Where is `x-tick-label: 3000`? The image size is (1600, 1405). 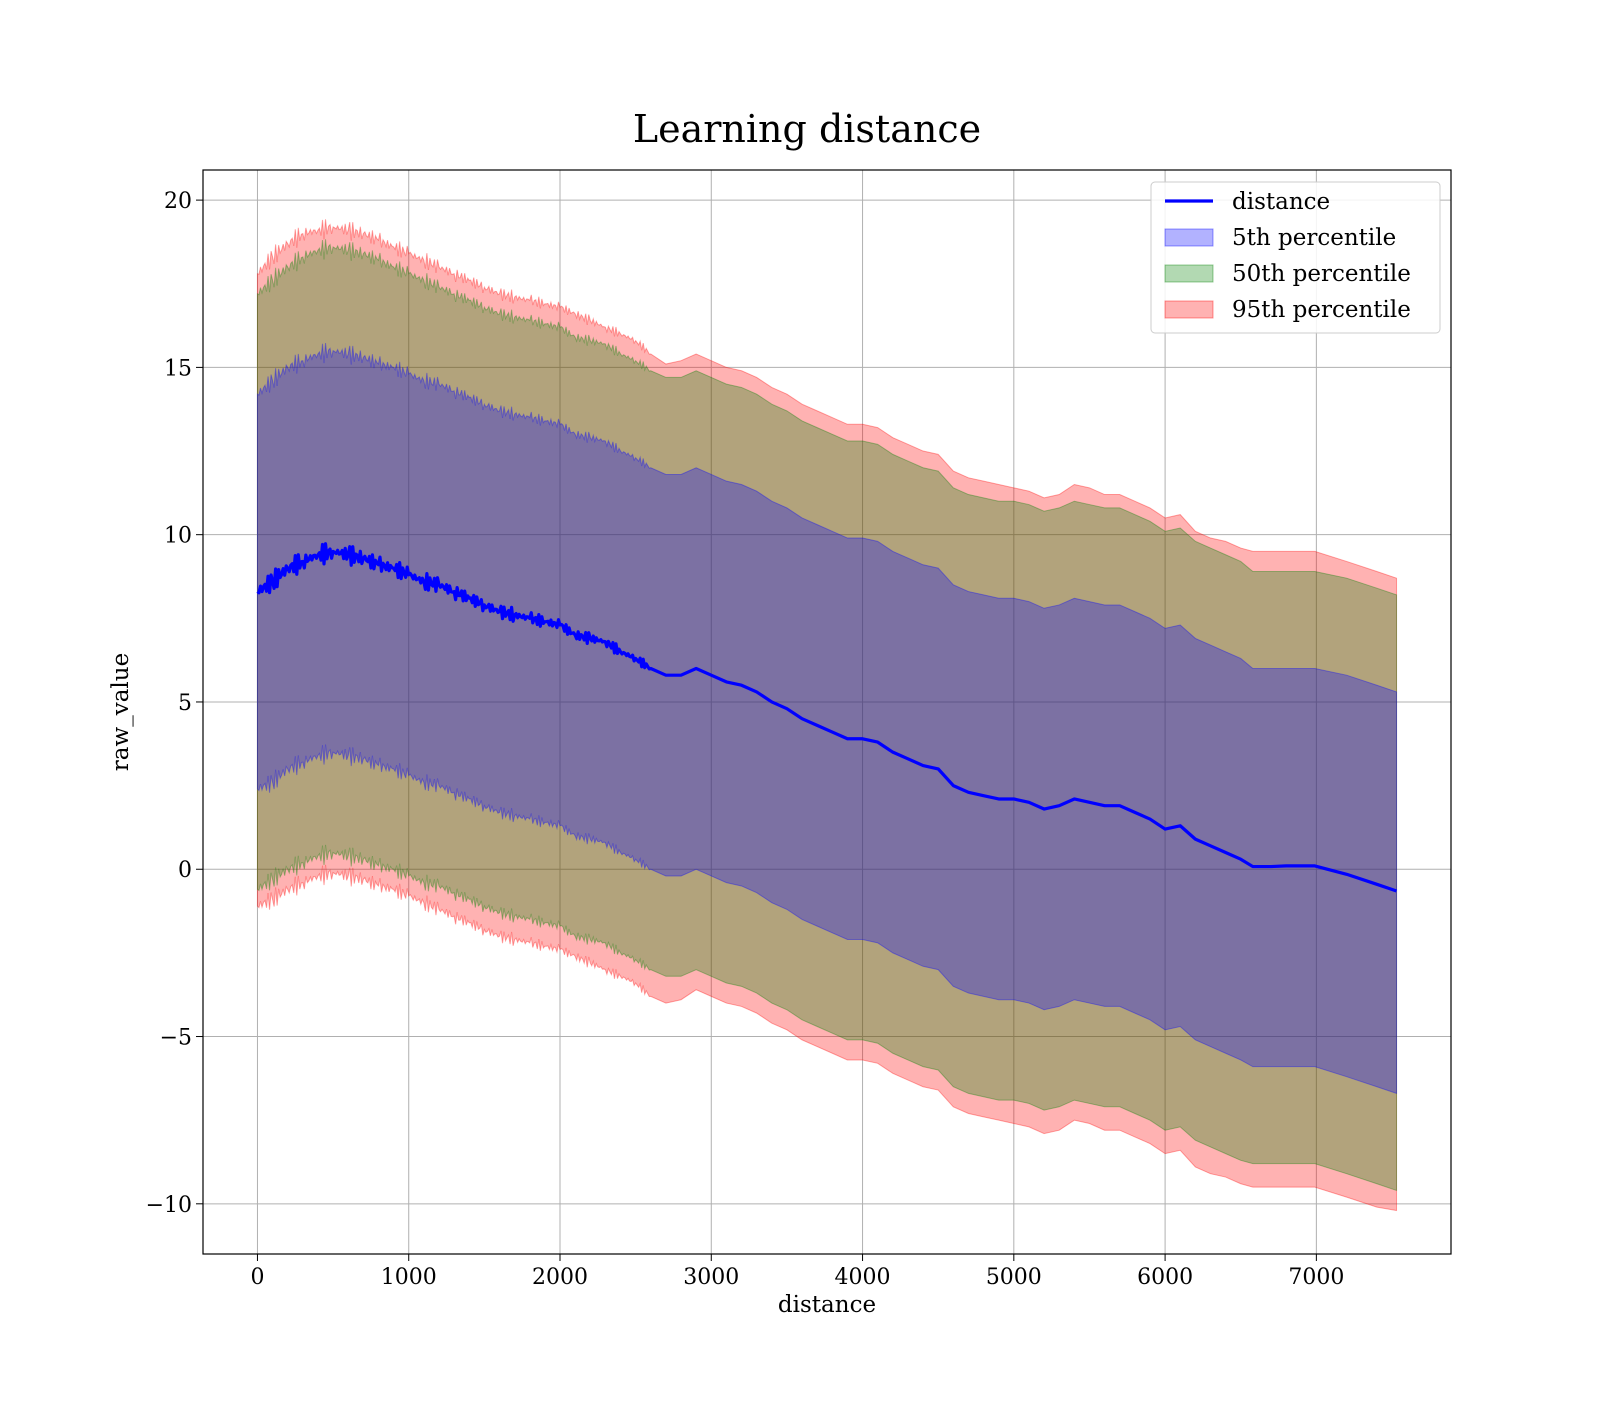
x-tick-label: 3000 is located at coordinates (711, 1277).